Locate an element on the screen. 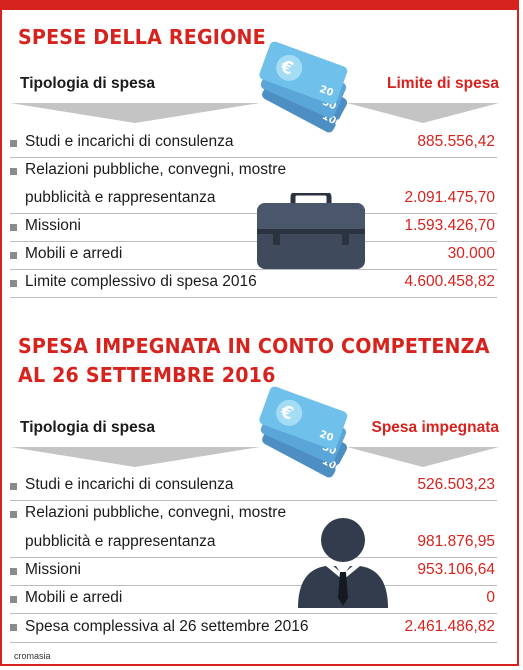 Image resolution: width=523 pixels, height=670 pixels. row-value: 981.876,95 is located at coordinates (456, 541).